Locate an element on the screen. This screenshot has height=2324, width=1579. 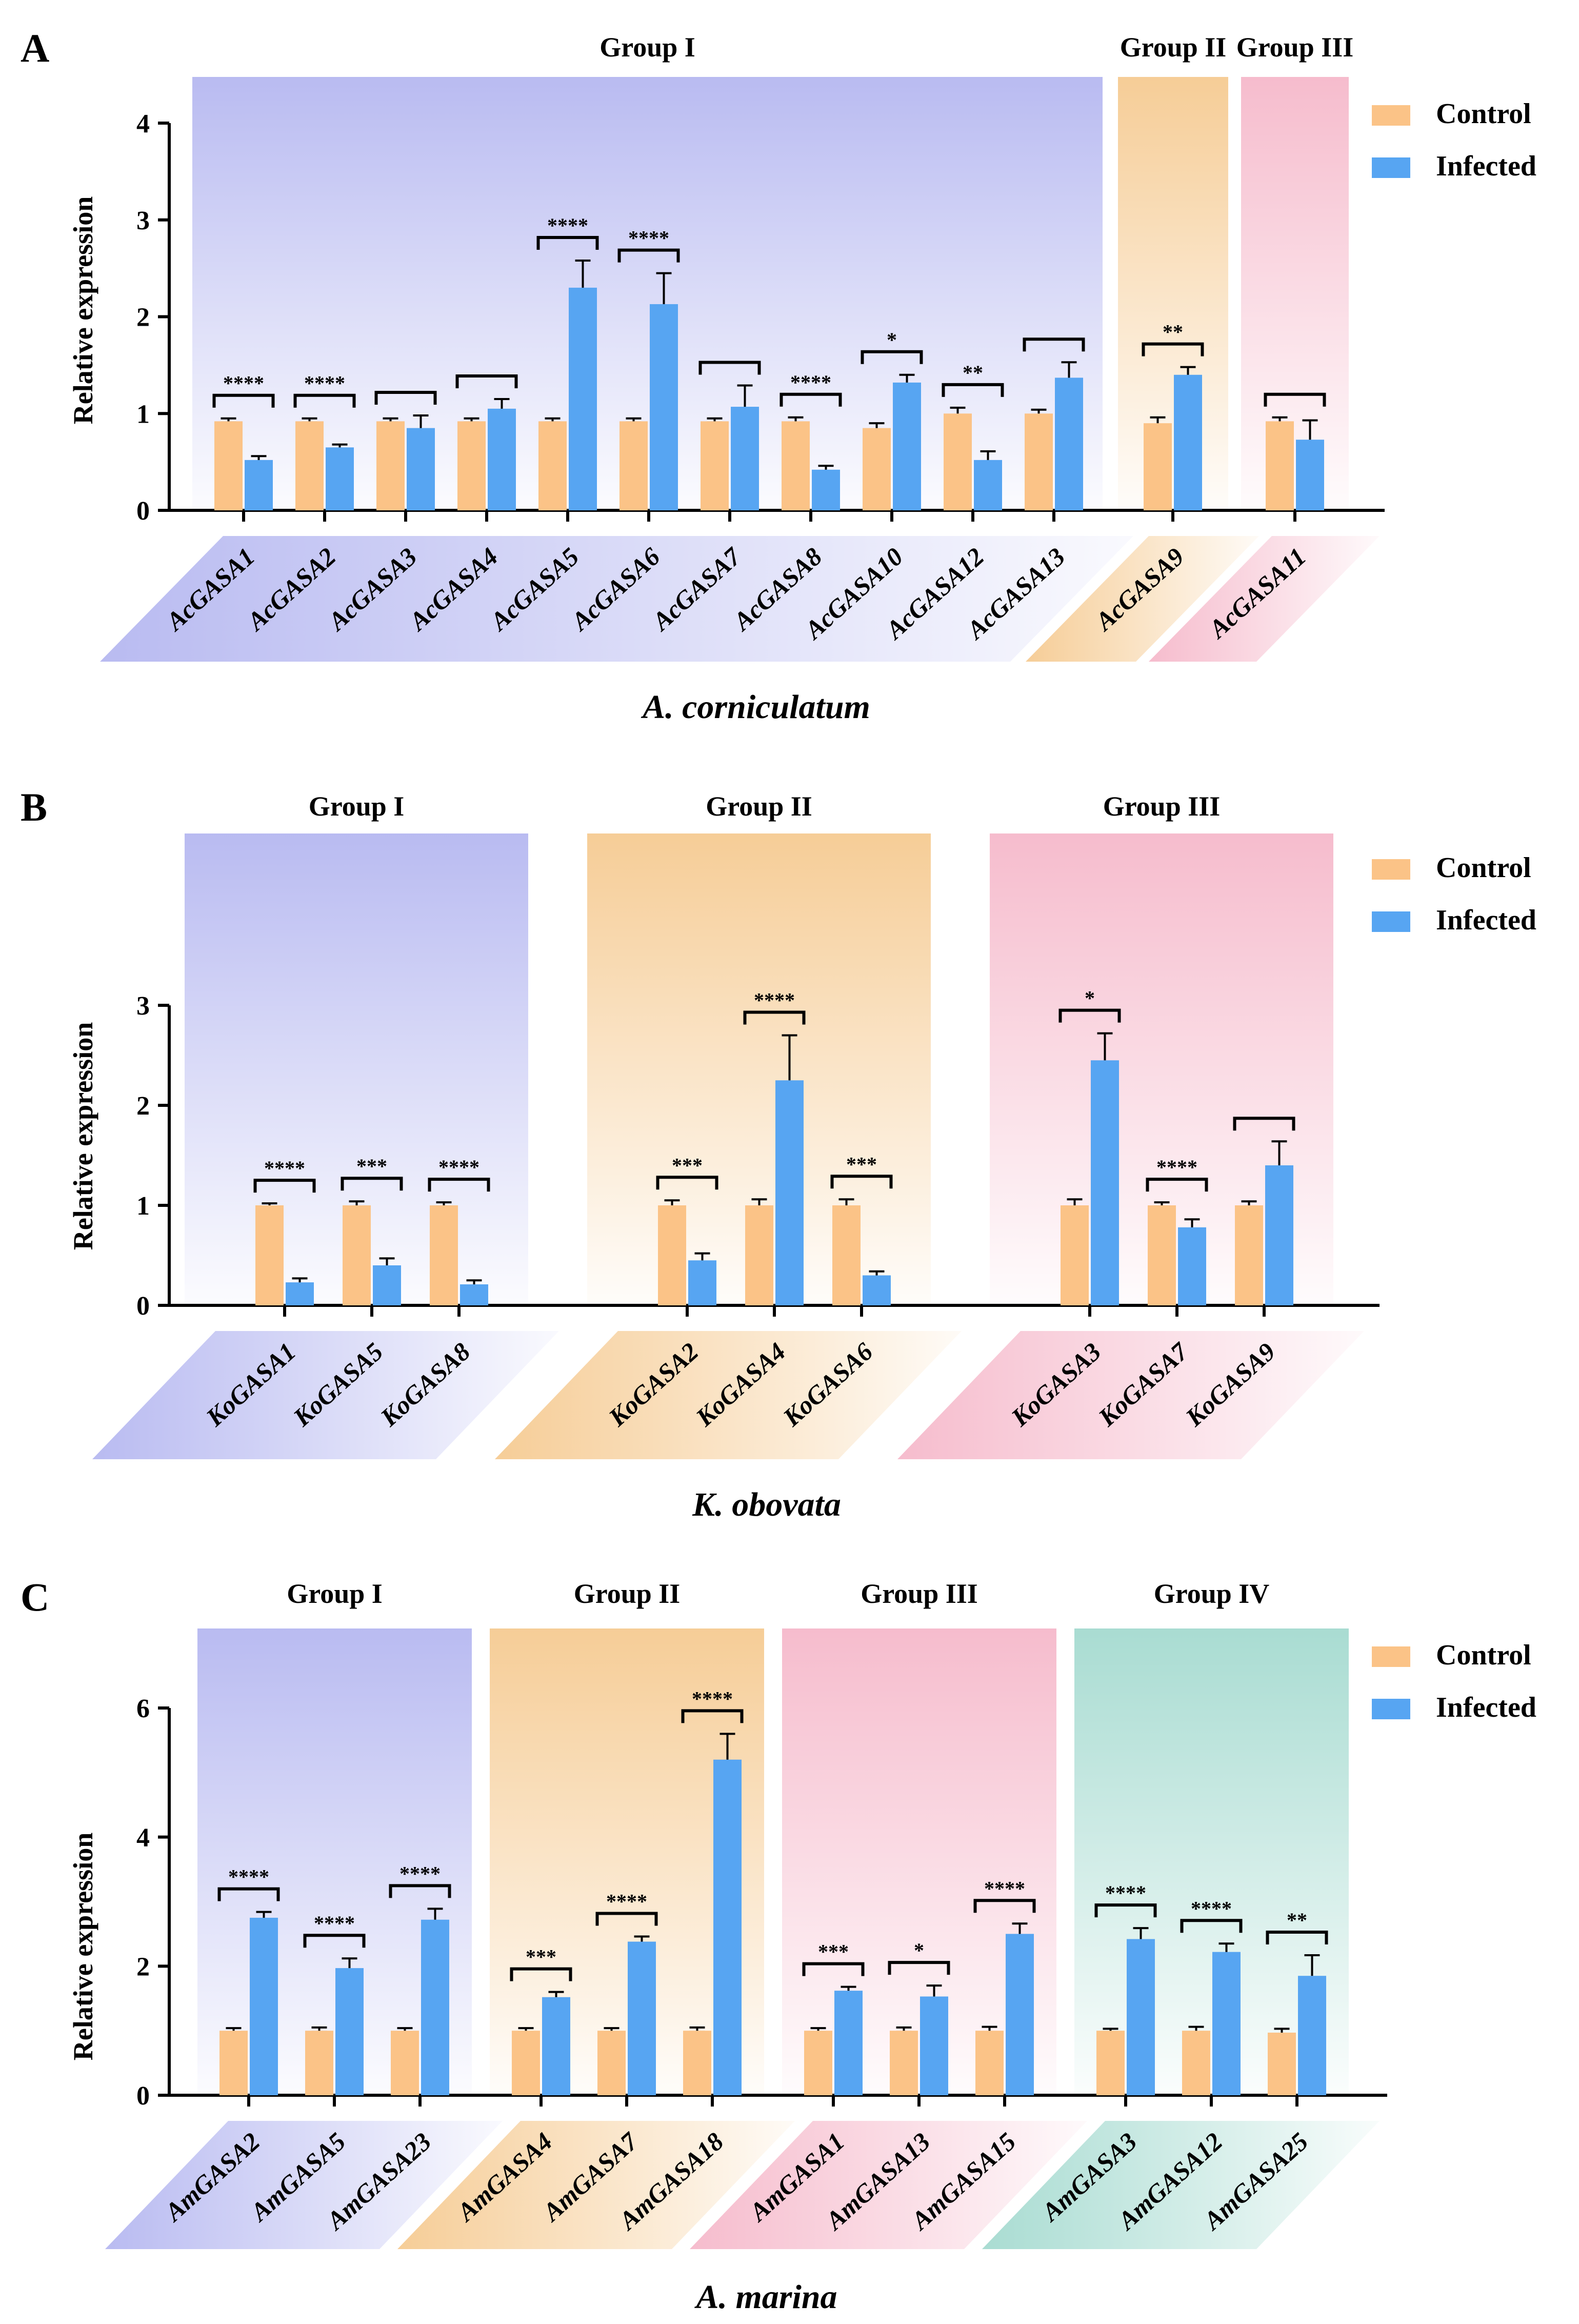
bar-infected-AmGASA18 is located at coordinates (727, 1927).